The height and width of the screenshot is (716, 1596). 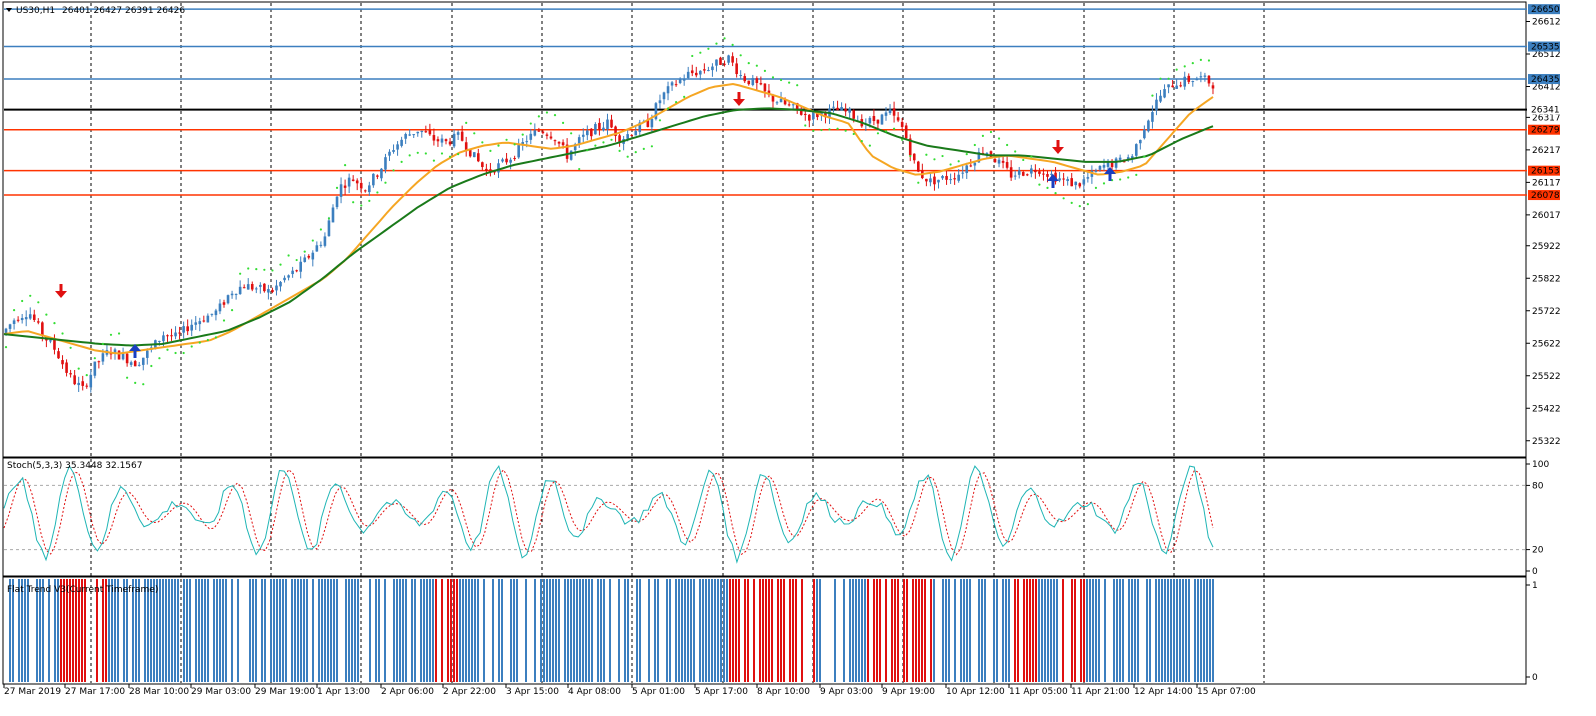 What do you see at coordinates (9, 10) in the screenshot?
I see `symbol-dropdown-icon` at bounding box center [9, 10].